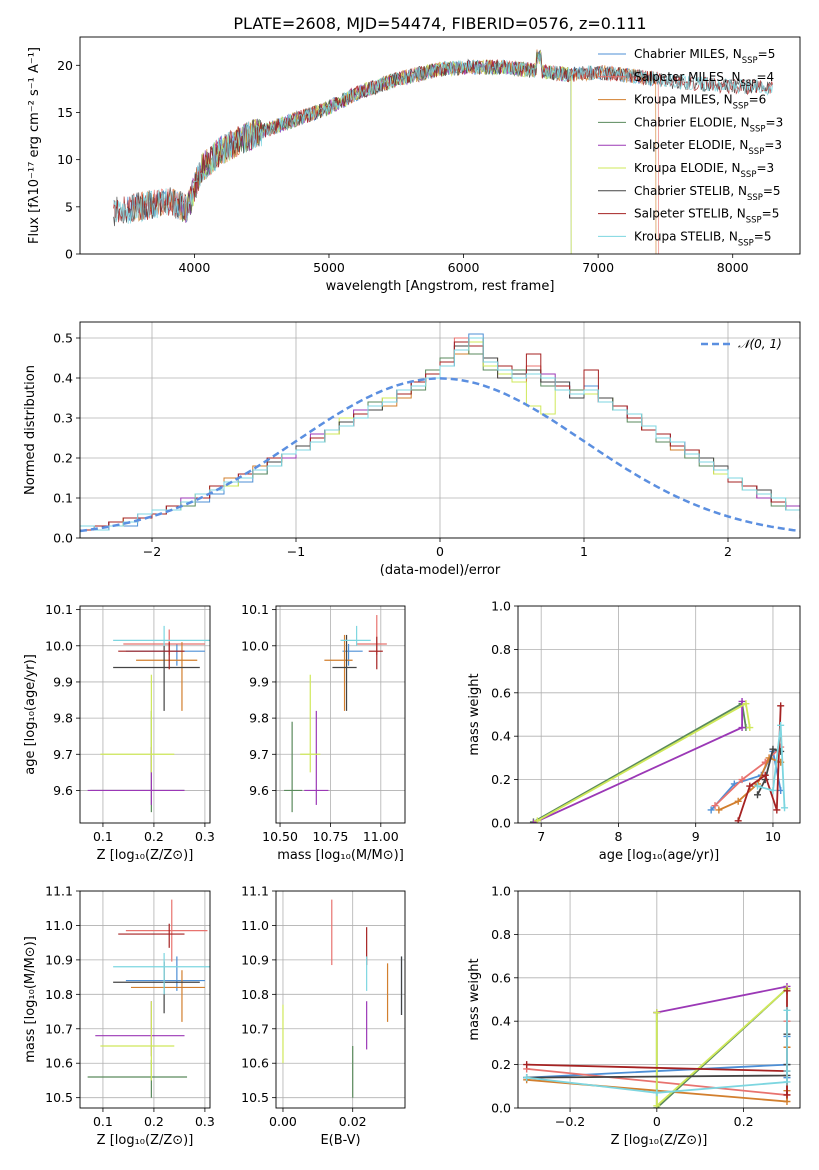 Image resolution: width=819 pixels, height=1170 pixels. Describe the element at coordinates (708, 147) in the screenshot. I see `legend-label: Salpeter ELODIE, NSSP=3` at that location.